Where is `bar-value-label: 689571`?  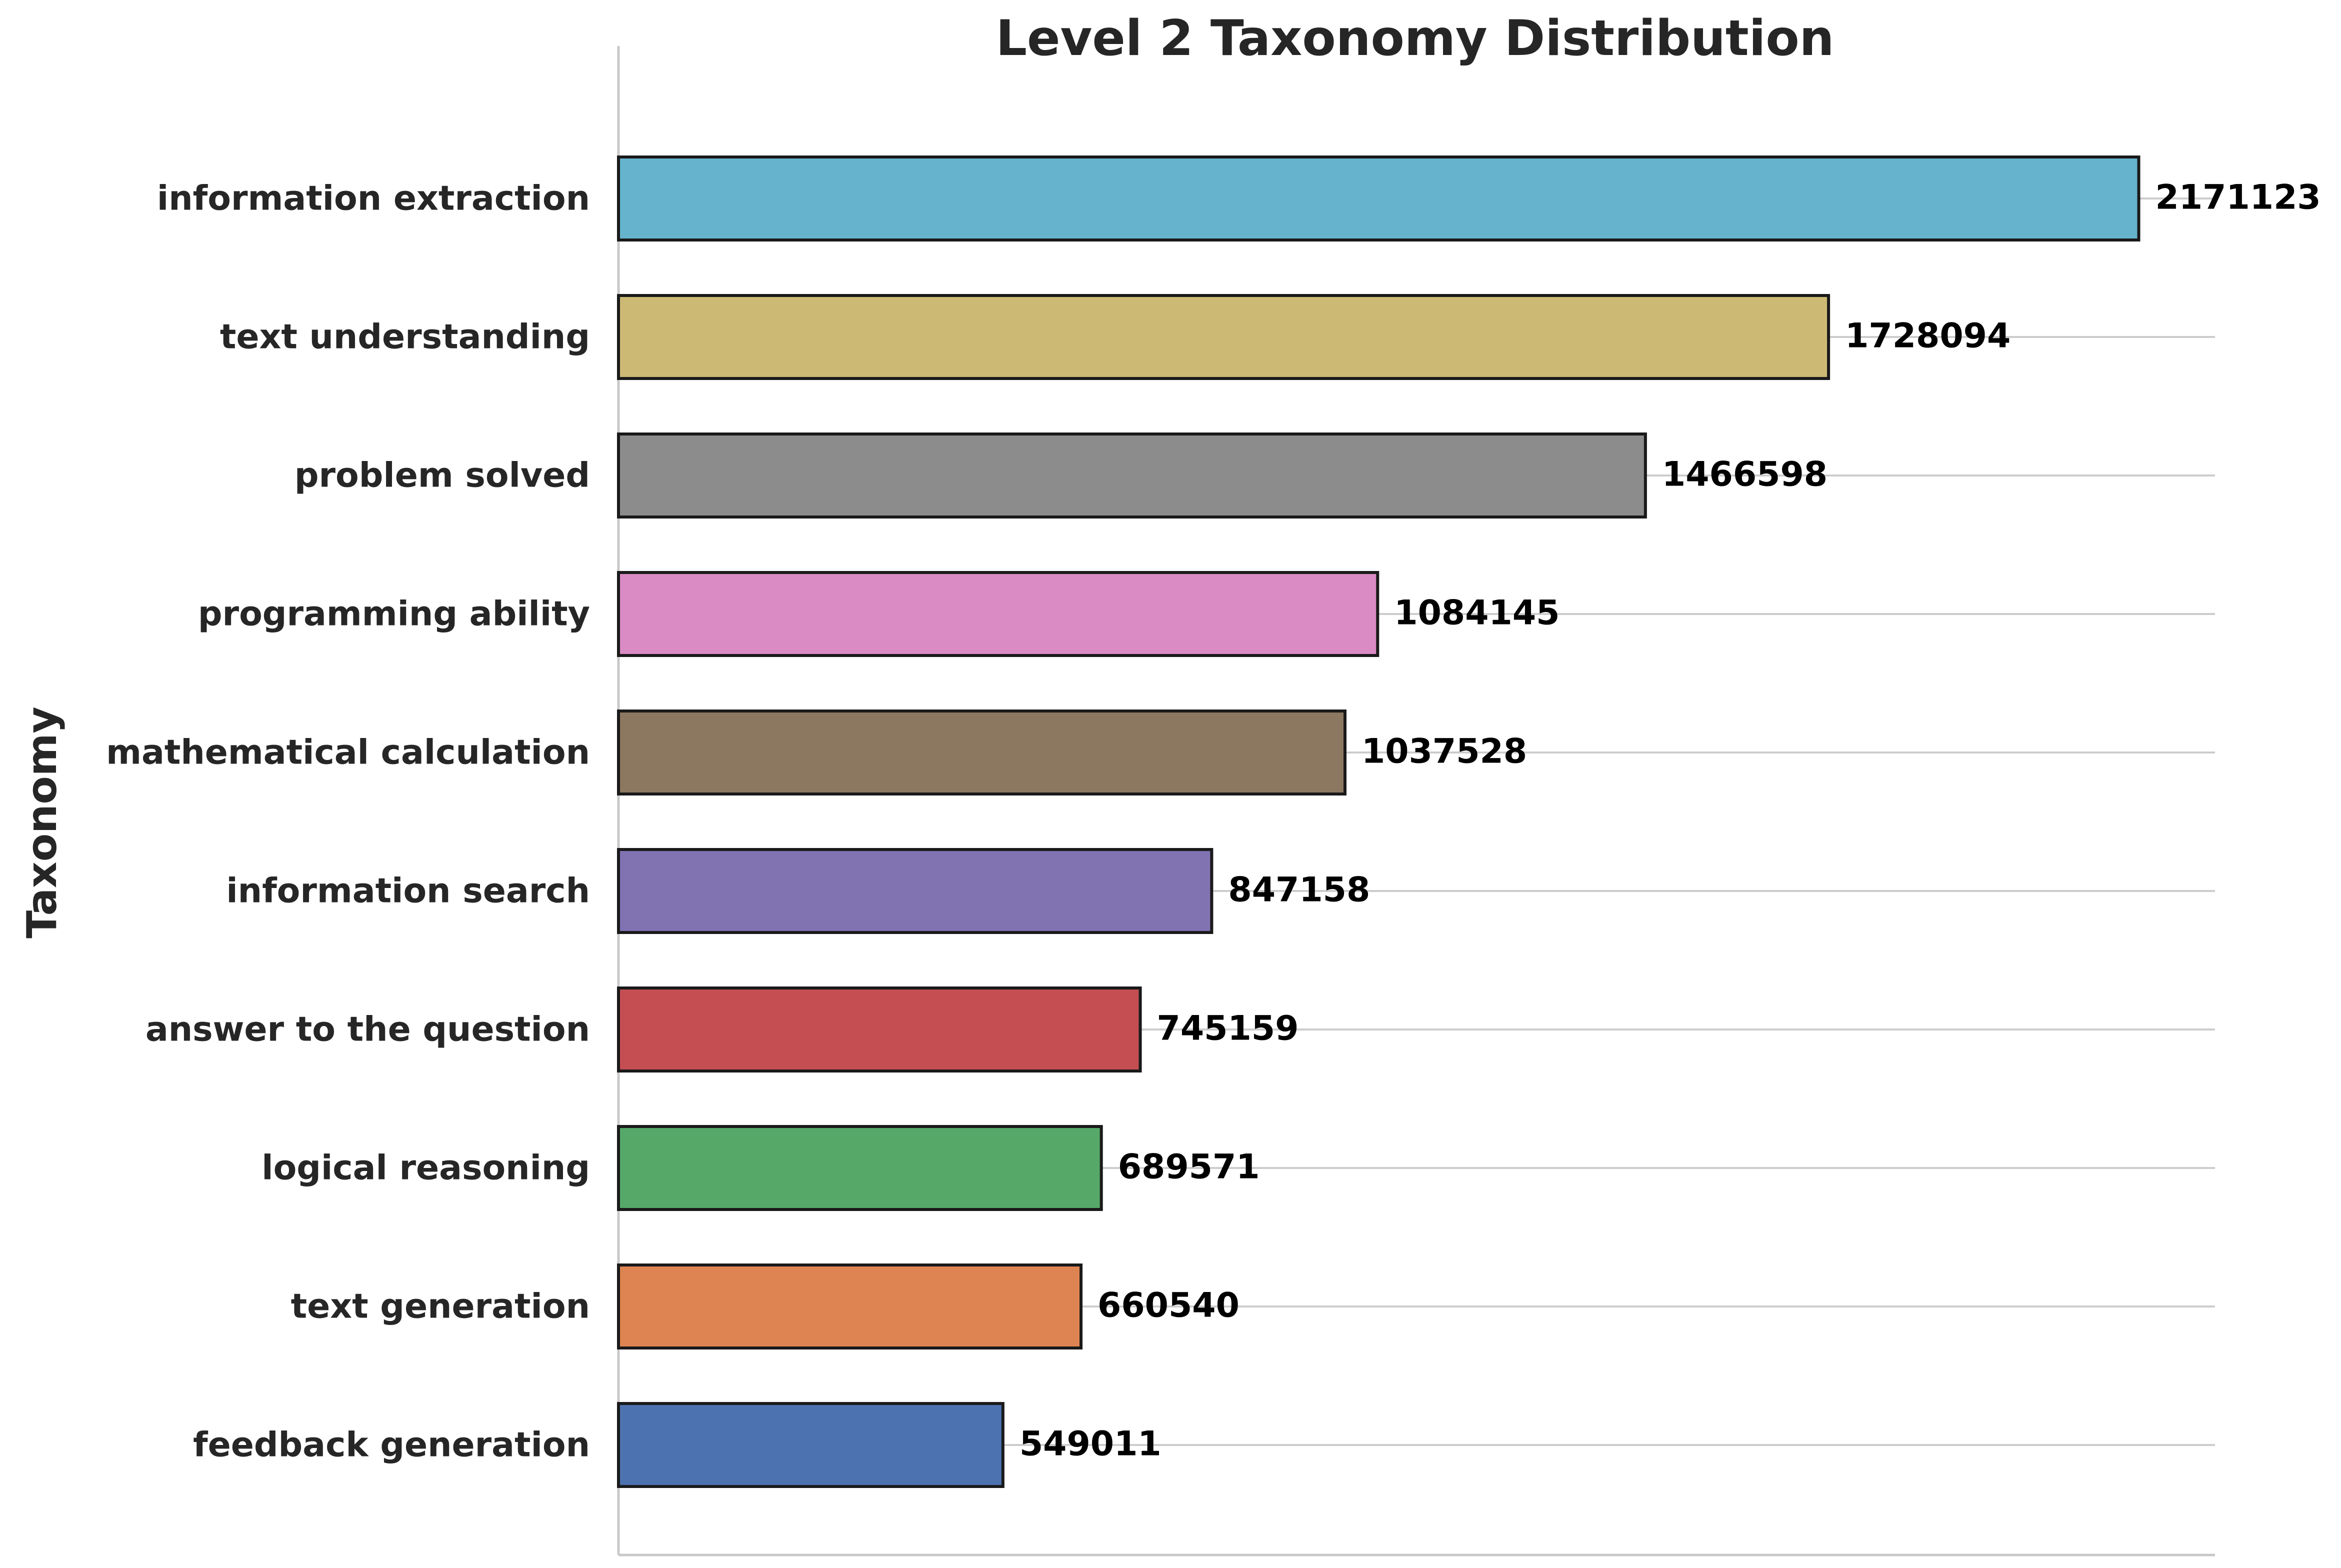
bar-value-label: 689571 is located at coordinates (1189, 1167).